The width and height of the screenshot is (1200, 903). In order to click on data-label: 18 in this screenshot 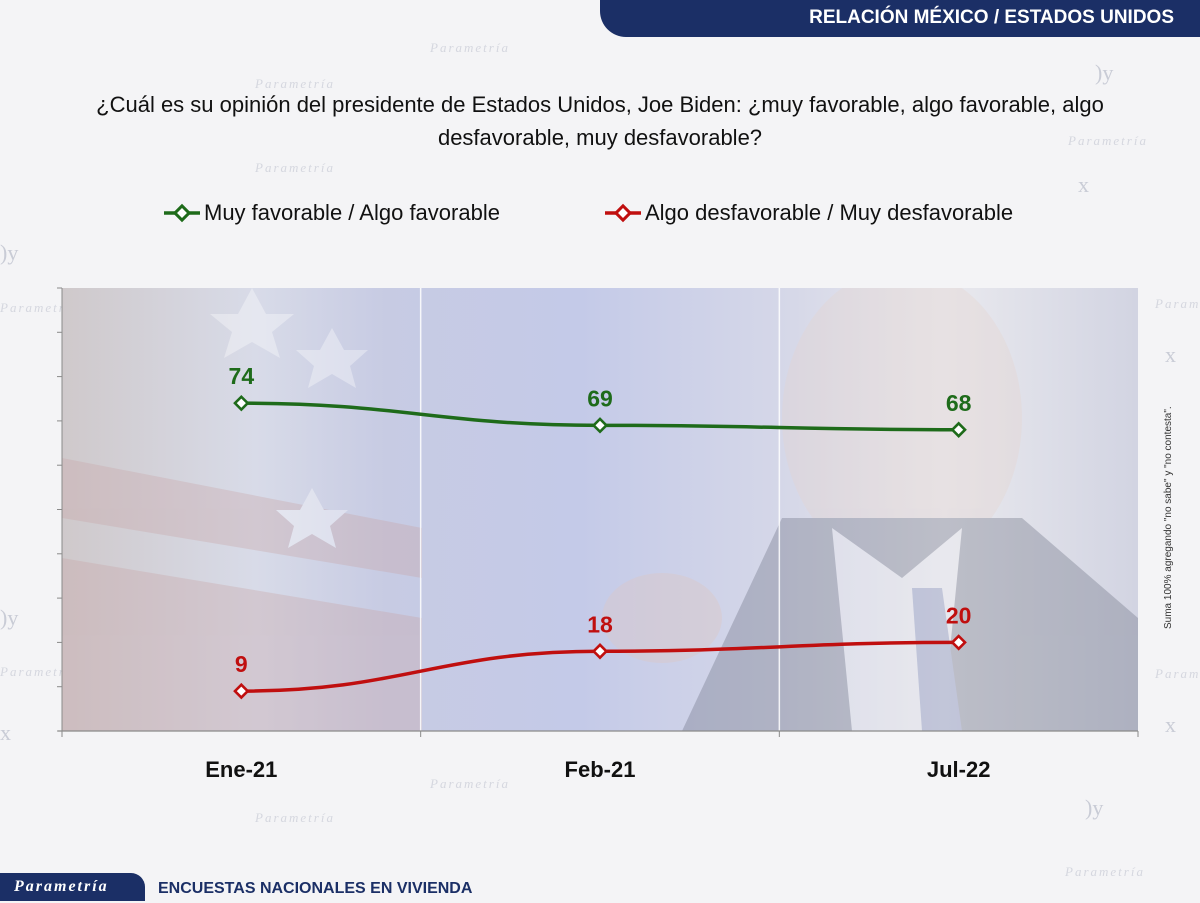, I will do `click(600, 624)`.